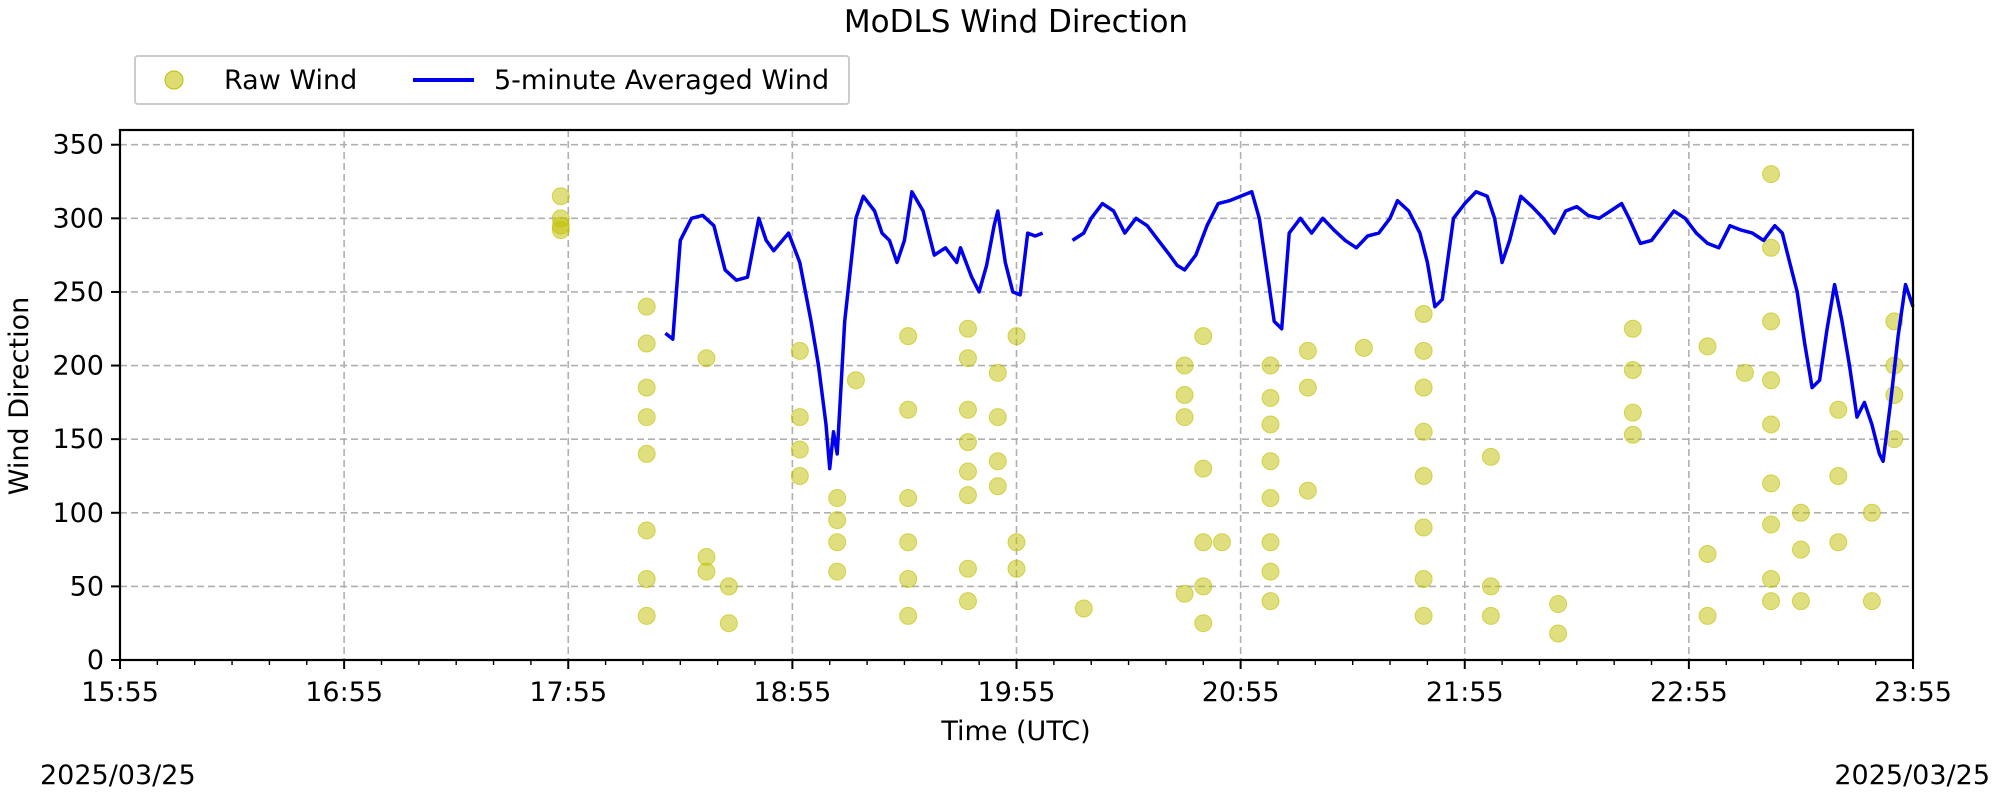 This screenshot has width=2000, height=800. What do you see at coordinates (792, 692) in the screenshot?
I see `x-tick-label: 18:55` at bounding box center [792, 692].